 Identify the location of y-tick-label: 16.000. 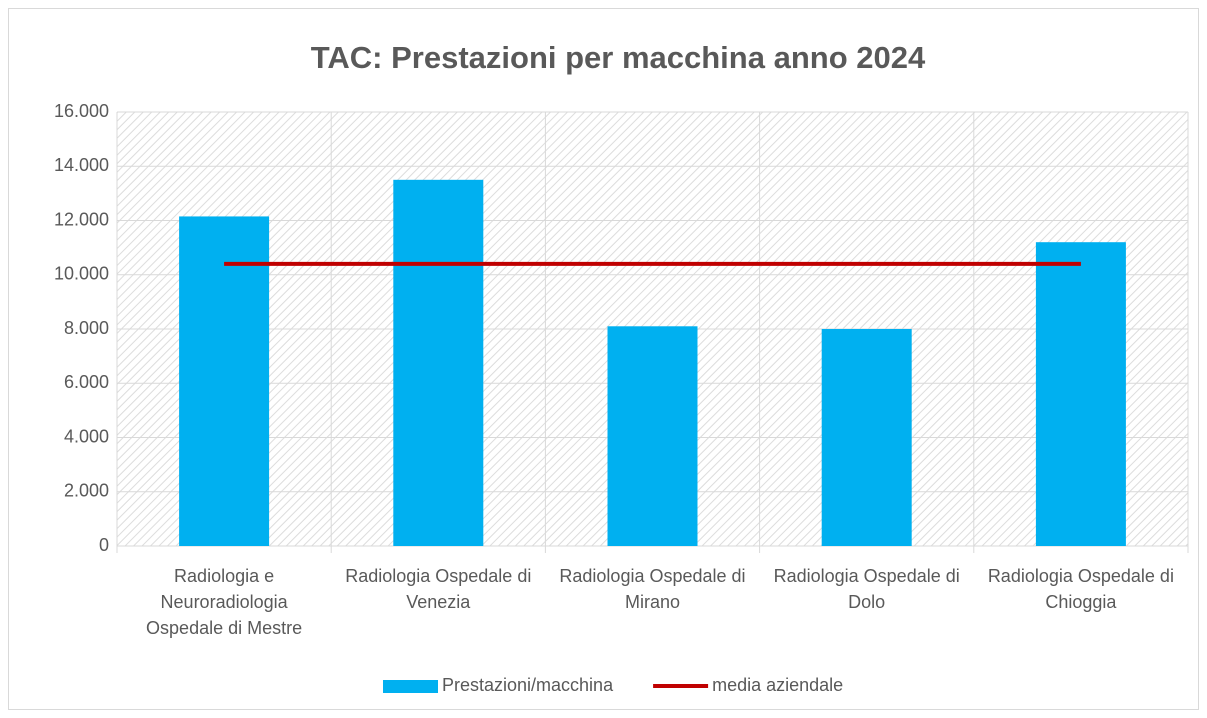
(81, 111).